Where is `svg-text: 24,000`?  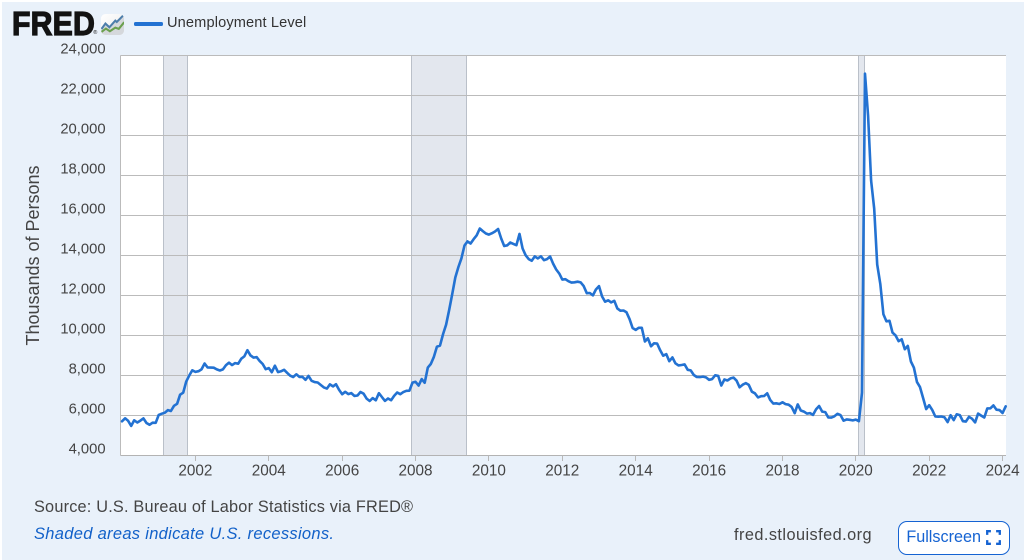 svg-text: 24,000 is located at coordinates (82, 50).